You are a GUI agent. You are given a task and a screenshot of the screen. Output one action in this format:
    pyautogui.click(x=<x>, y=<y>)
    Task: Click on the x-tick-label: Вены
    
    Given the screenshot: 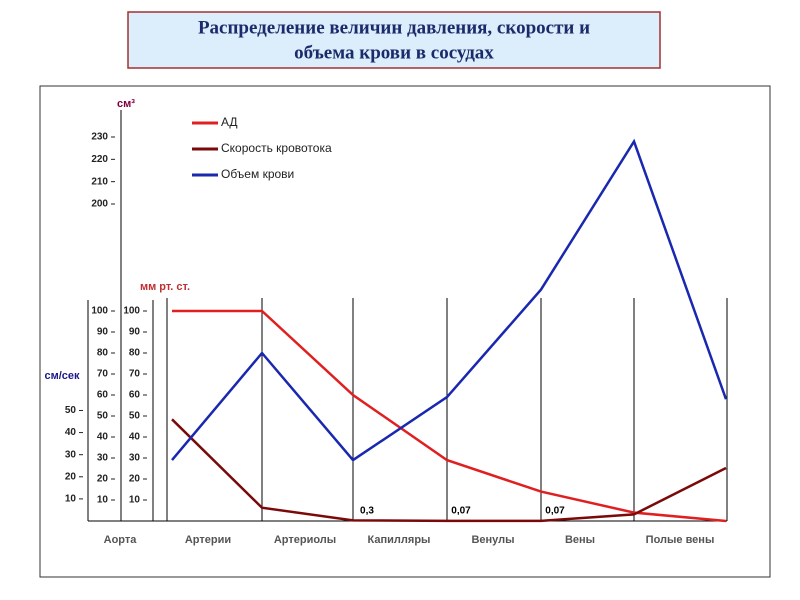 What is the action you would take?
    pyautogui.click(x=580, y=540)
    